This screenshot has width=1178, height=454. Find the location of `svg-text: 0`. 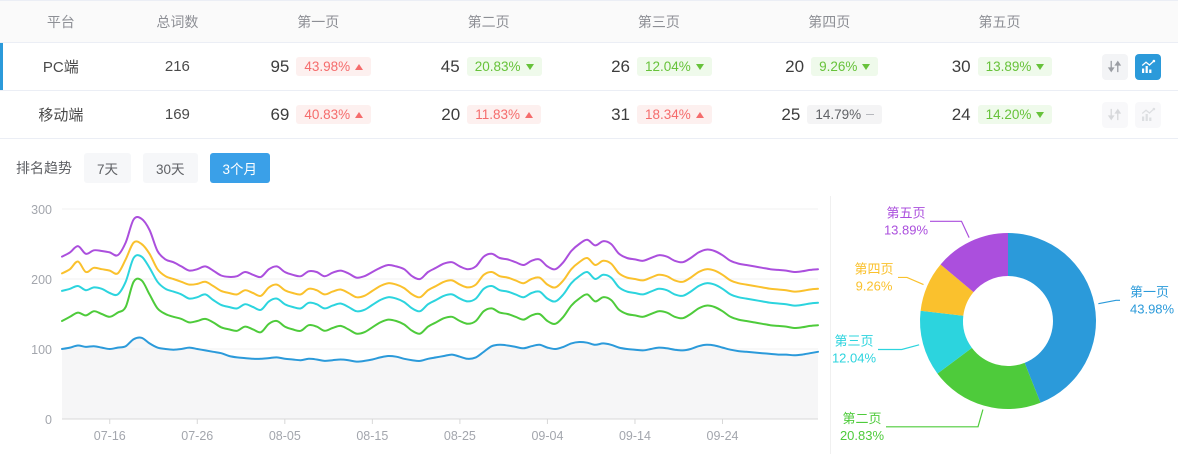

svg-text: 0 is located at coordinates (48, 420).